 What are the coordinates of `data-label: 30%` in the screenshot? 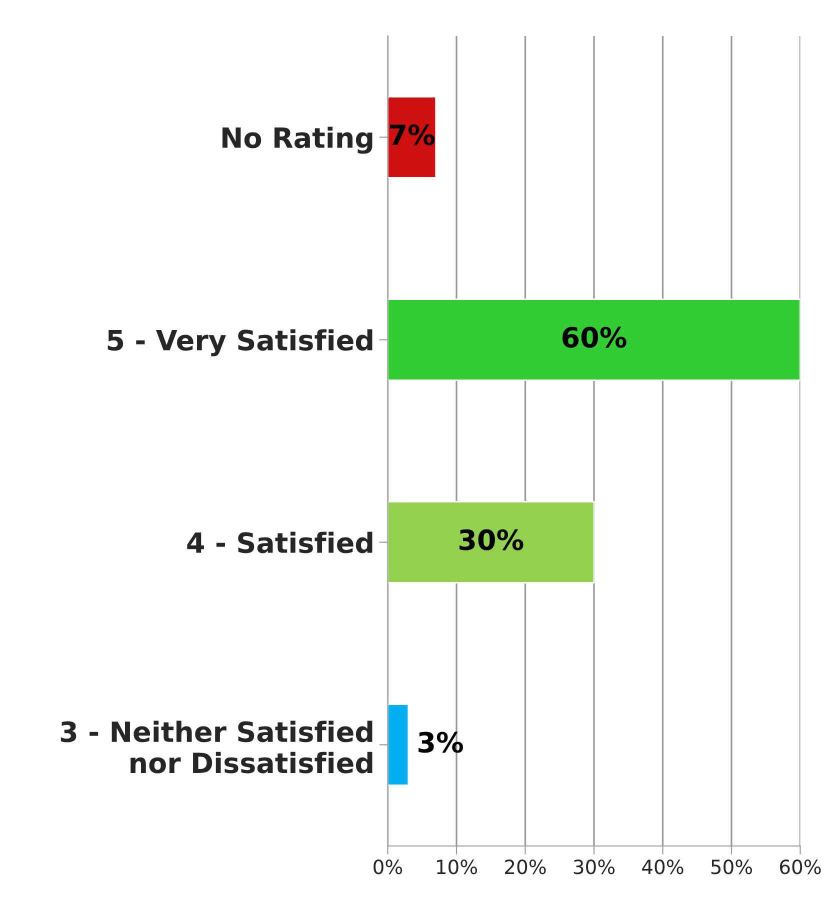 It's located at (491, 539).